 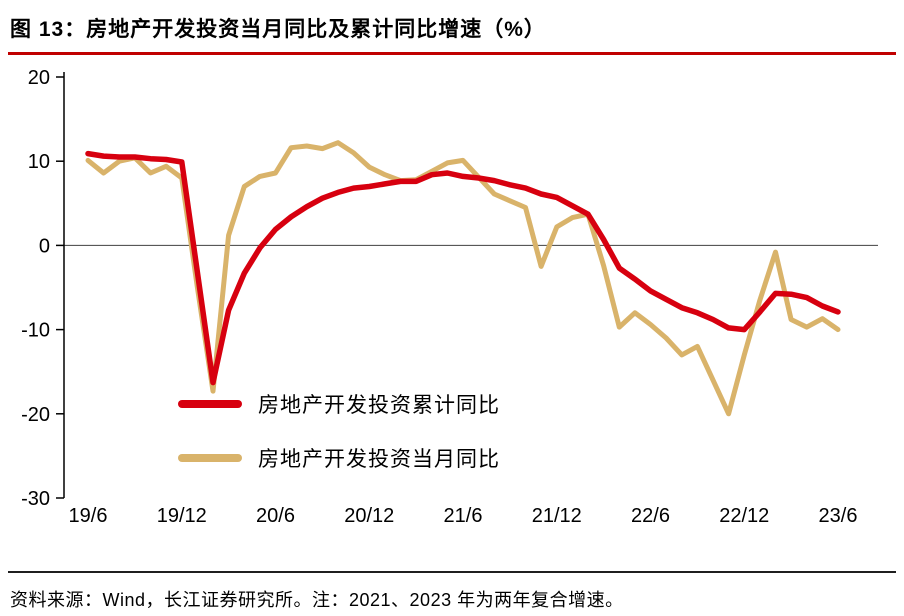 I want to click on y-axis-label: -30, so click(x=35, y=499).